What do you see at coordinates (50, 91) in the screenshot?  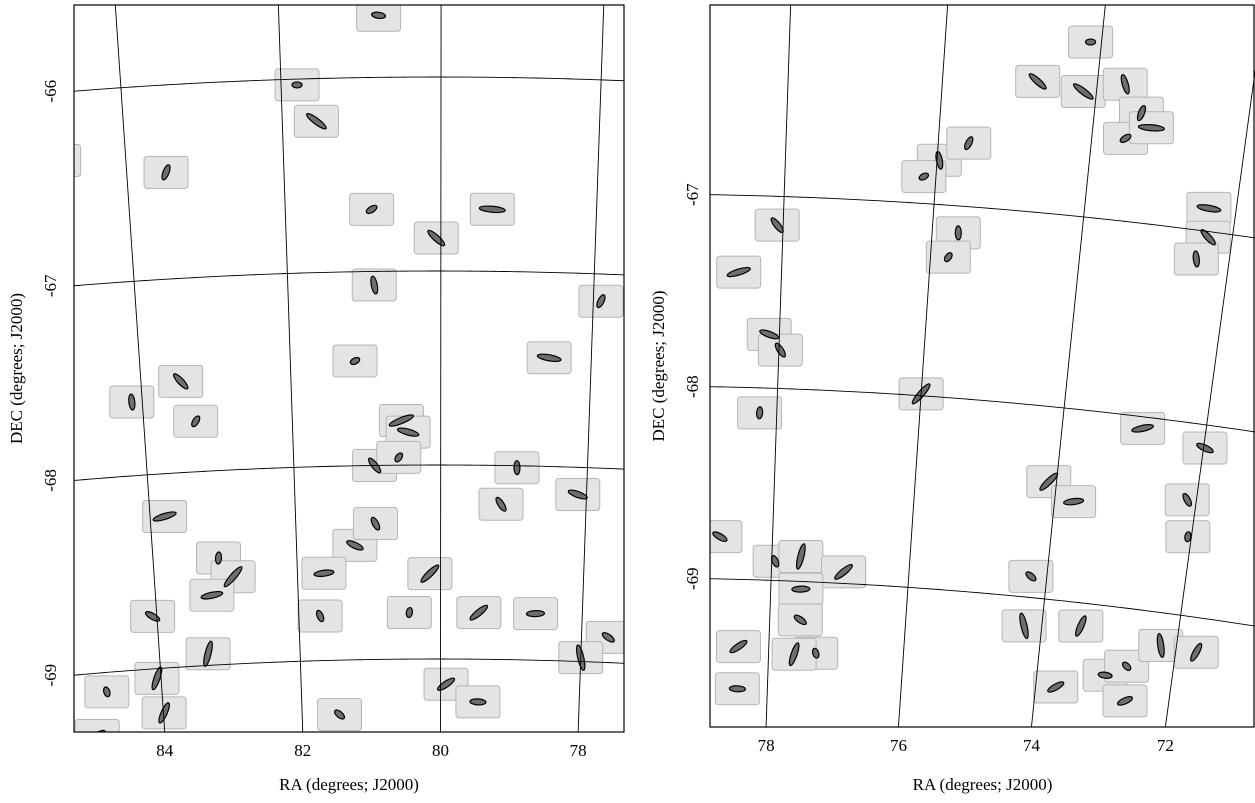 I see `y-tick-label: -66` at bounding box center [50, 91].